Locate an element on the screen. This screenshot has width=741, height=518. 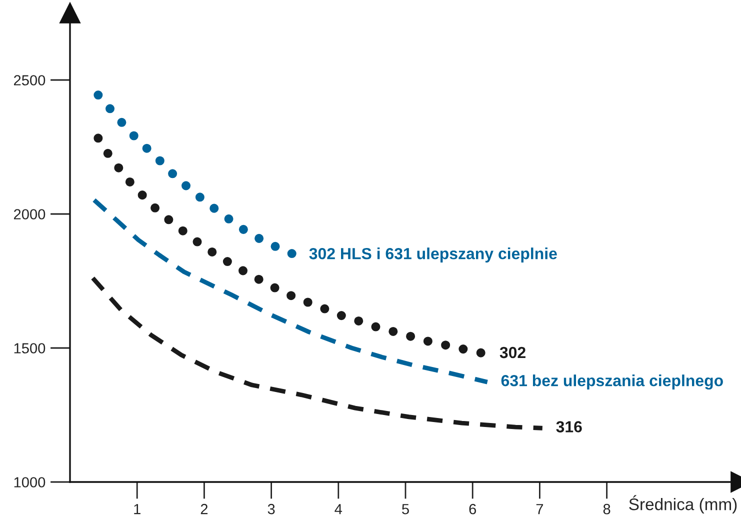
y-tick-label: 2000 is located at coordinates (30, 214).